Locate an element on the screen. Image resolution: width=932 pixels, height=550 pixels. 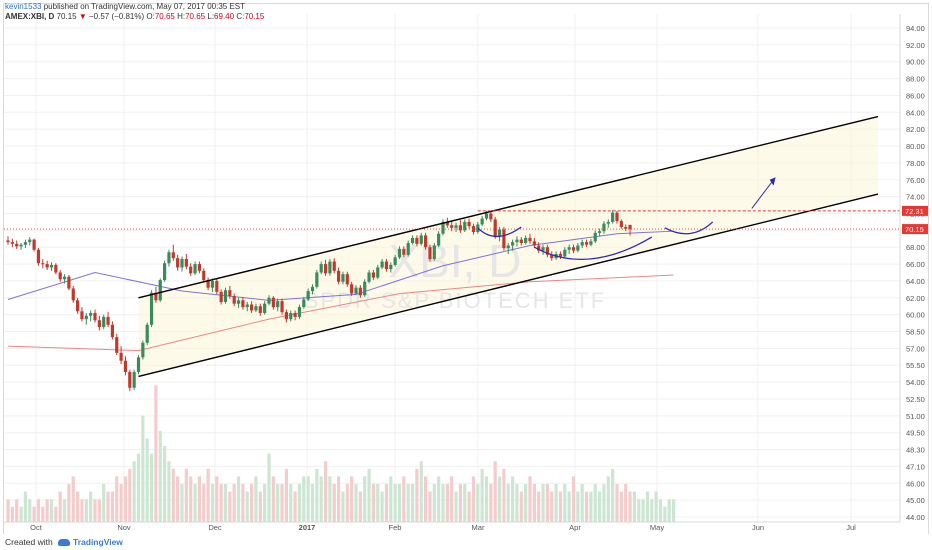
price-axis-label: 68.00 is located at coordinates (915, 247).